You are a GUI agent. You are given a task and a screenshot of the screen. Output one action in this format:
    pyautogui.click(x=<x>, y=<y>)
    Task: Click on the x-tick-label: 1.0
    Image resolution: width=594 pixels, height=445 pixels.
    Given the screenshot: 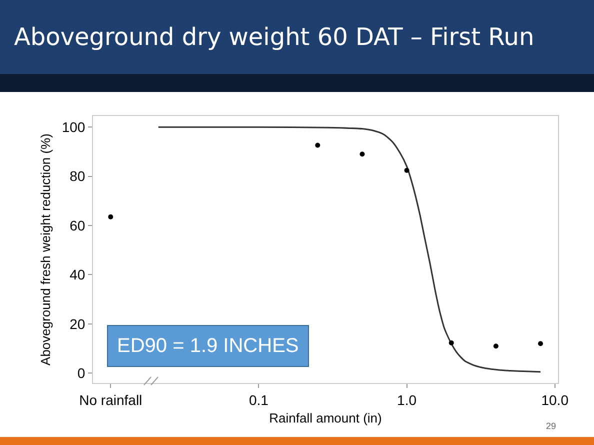 What is the action you would take?
    pyautogui.click(x=407, y=400)
    